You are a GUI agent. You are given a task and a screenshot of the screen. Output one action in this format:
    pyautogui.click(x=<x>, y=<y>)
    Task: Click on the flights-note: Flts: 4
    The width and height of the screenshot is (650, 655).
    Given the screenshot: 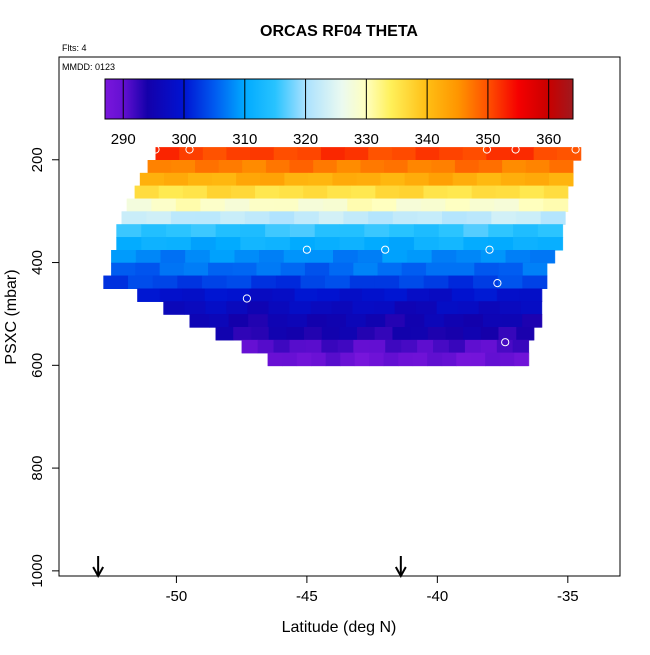 What is the action you would take?
    pyautogui.click(x=74, y=48)
    